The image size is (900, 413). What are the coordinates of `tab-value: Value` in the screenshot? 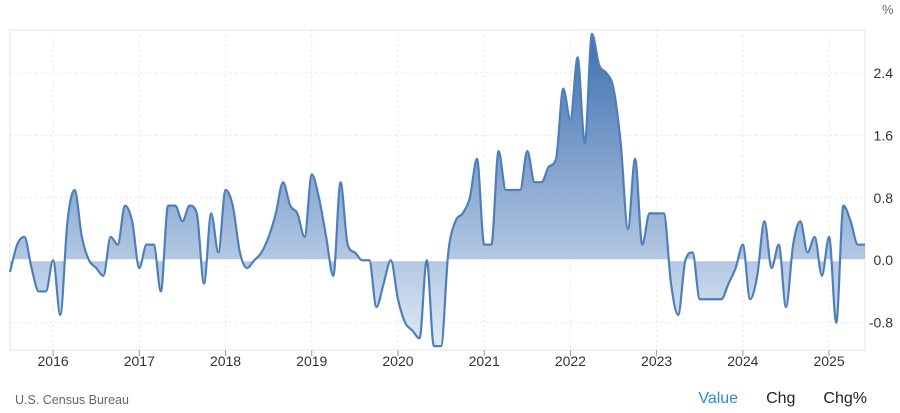 It's located at (718, 398).